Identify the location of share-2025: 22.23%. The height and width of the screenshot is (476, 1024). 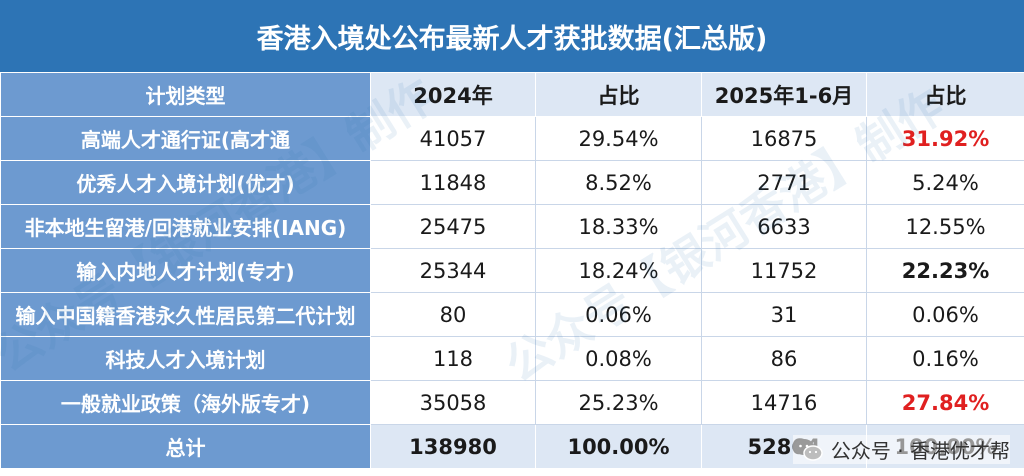
(945, 270).